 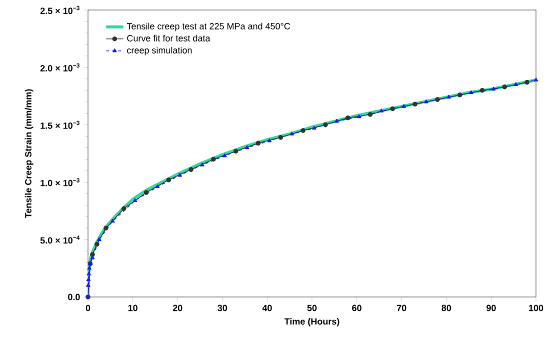 What do you see at coordinates (88, 308) in the screenshot?
I see `x-tick-label: 0` at bounding box center [88, 308].